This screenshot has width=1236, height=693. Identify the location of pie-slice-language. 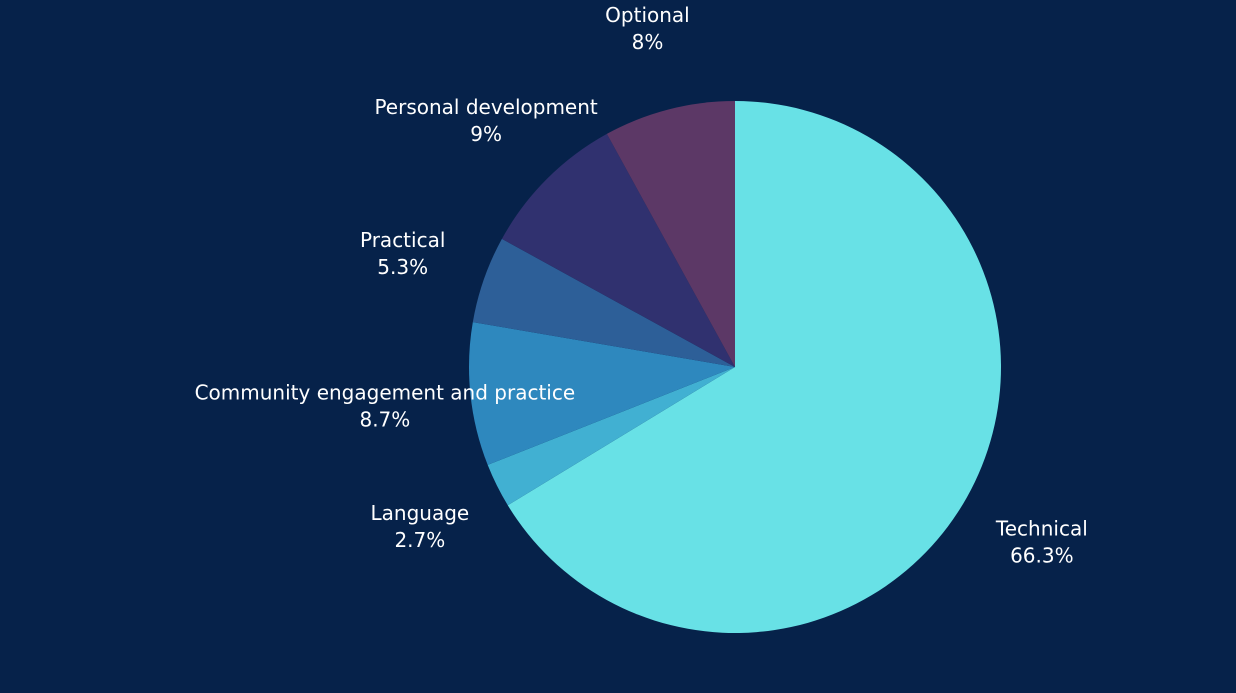
(611, 436).